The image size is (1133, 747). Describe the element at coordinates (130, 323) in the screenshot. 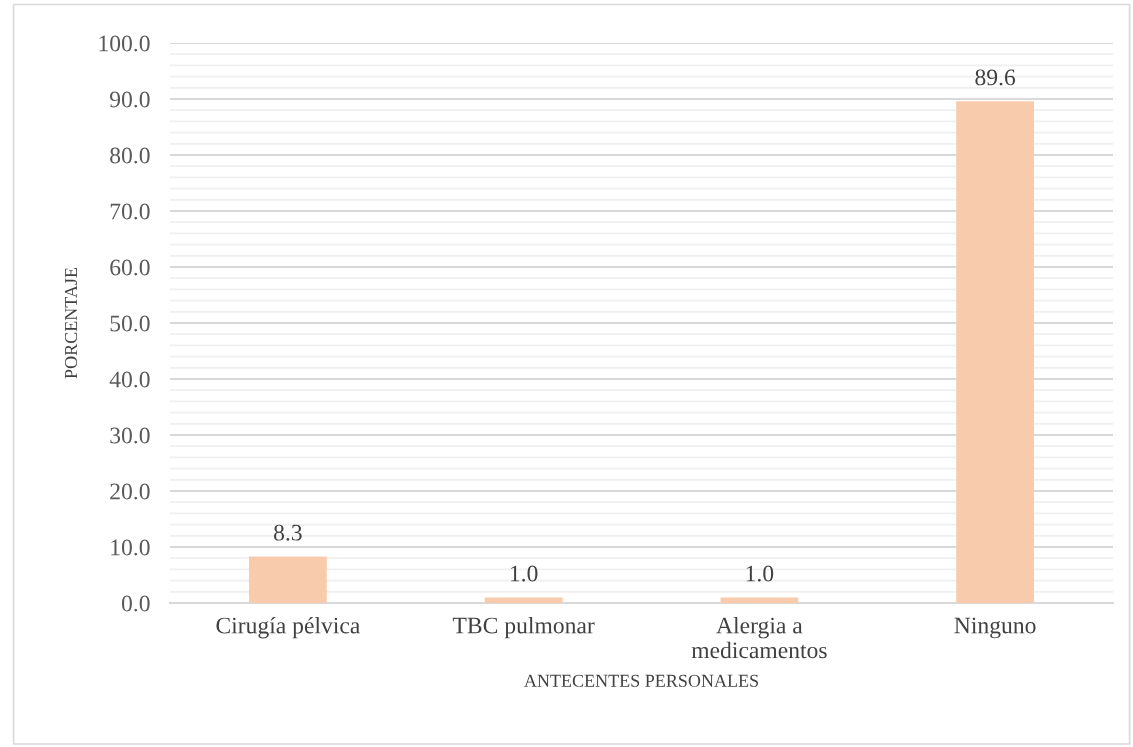

I see `y-tick-label: 50.0` at that location.